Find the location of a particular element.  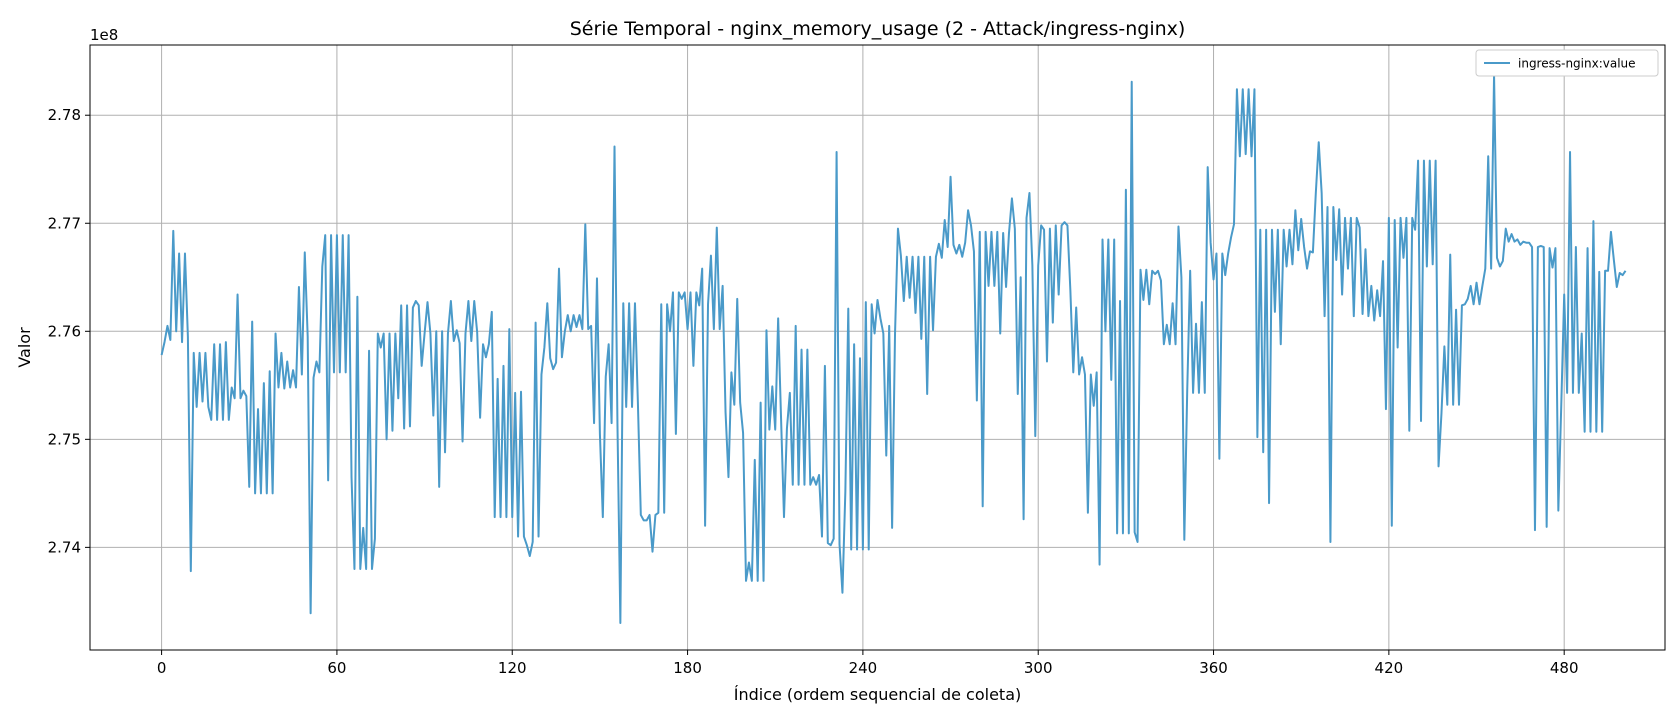

legend-box is located at coordinates (1567, 63).